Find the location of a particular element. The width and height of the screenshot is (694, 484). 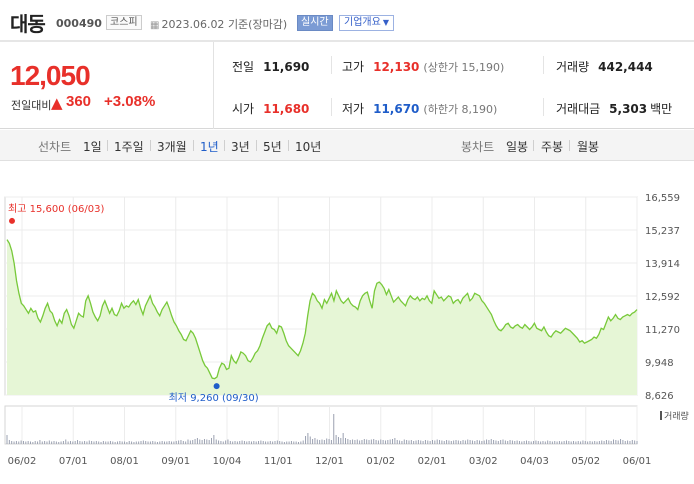

period-tabs: 선차트 1일 1주일 3개월 1년 3년 5년 10년 봉차트 일봉 주봉 월봉 is located at coordinates (347, 145).